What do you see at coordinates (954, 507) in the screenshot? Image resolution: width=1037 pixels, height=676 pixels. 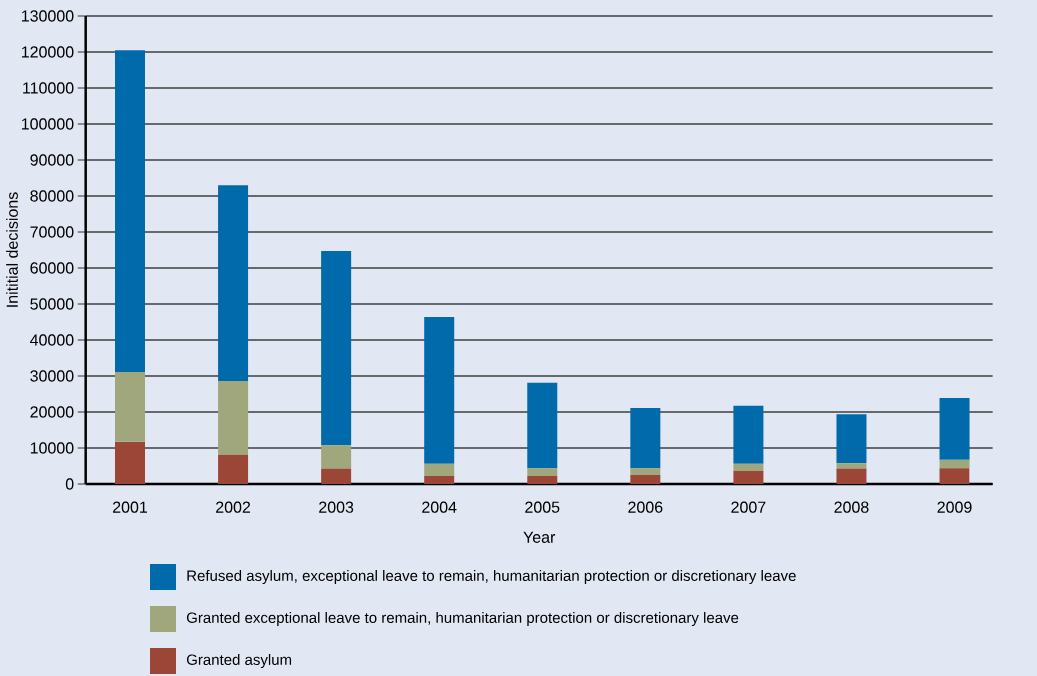 I see `x-tick-label: 2009` at bounding box center [954, 507].